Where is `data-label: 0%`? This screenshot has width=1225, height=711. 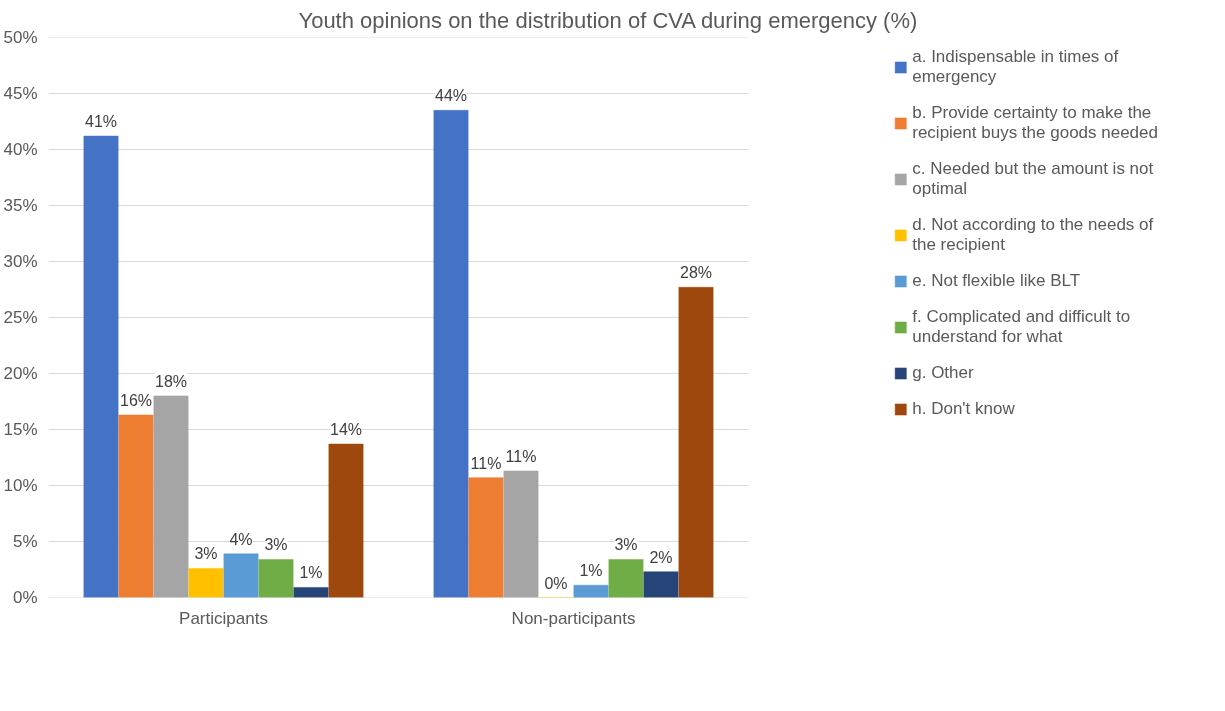 data-label: 0% is located at coordinates (556, 583).